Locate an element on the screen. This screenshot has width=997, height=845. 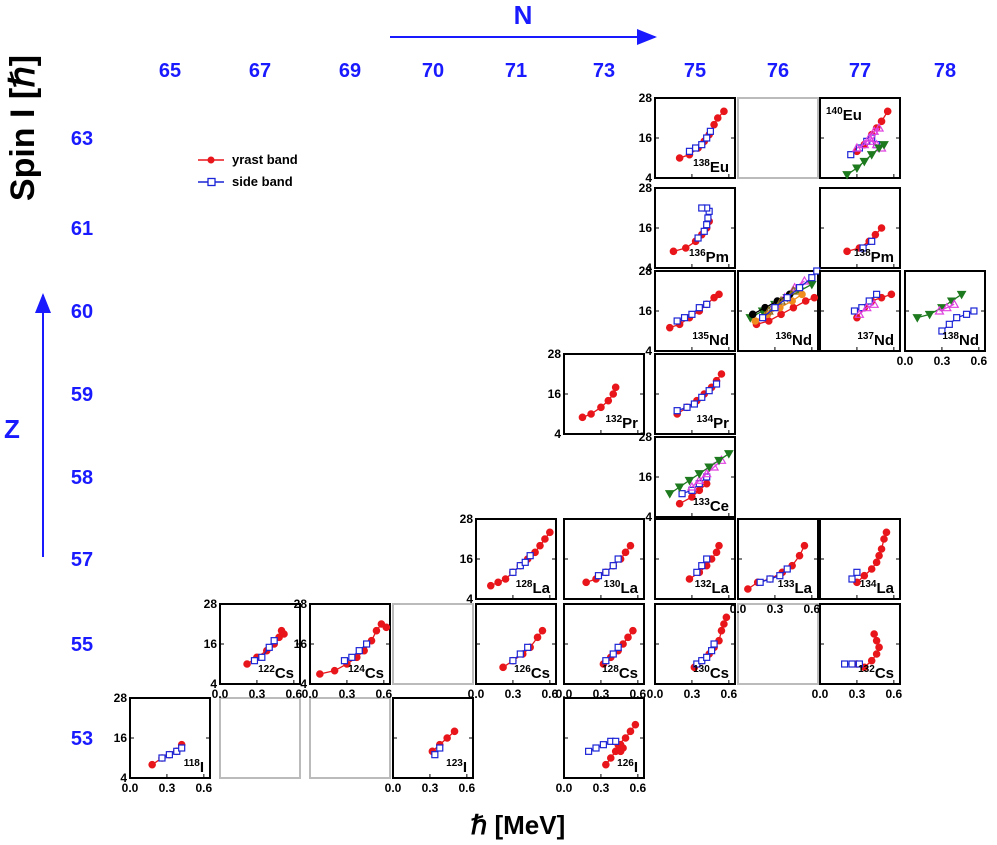
series-magenta is located at coordinates (947, 307).